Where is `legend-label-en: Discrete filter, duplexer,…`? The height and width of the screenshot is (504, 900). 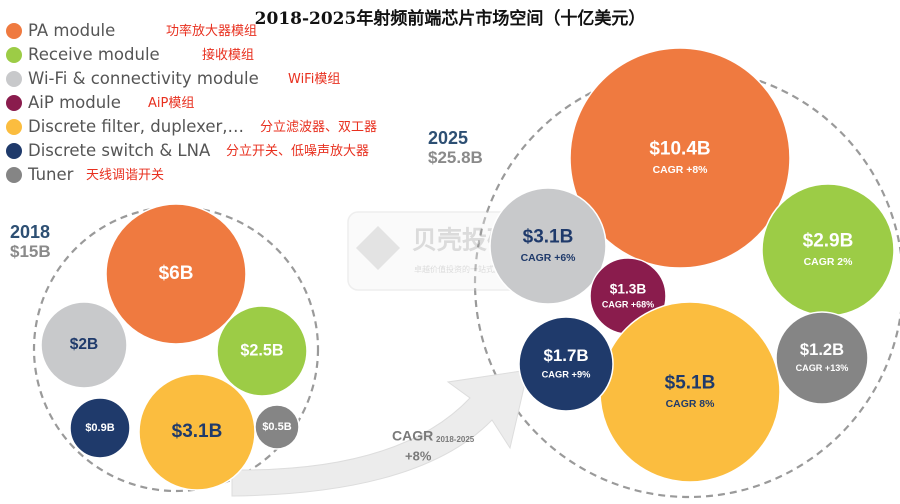
legend-label-en: Discrete filter, duplexer,… is located at coordinates (136, 126).